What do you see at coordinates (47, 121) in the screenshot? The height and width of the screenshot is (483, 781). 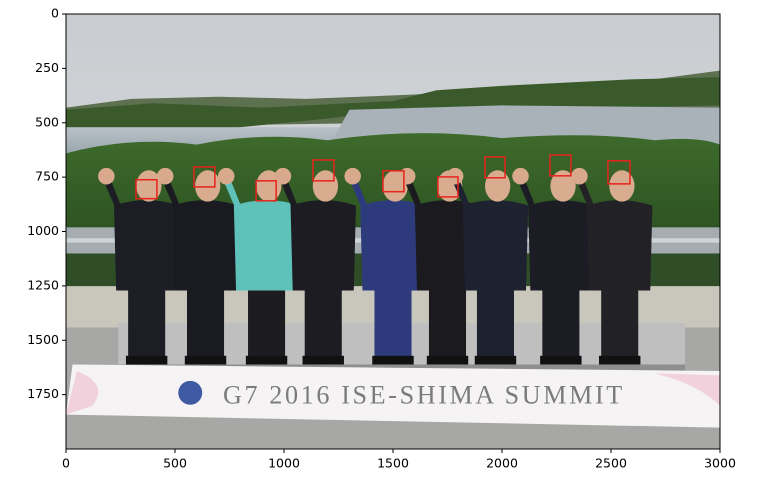 I see `y-tick-label: 500` at bounding box center [47, 121].